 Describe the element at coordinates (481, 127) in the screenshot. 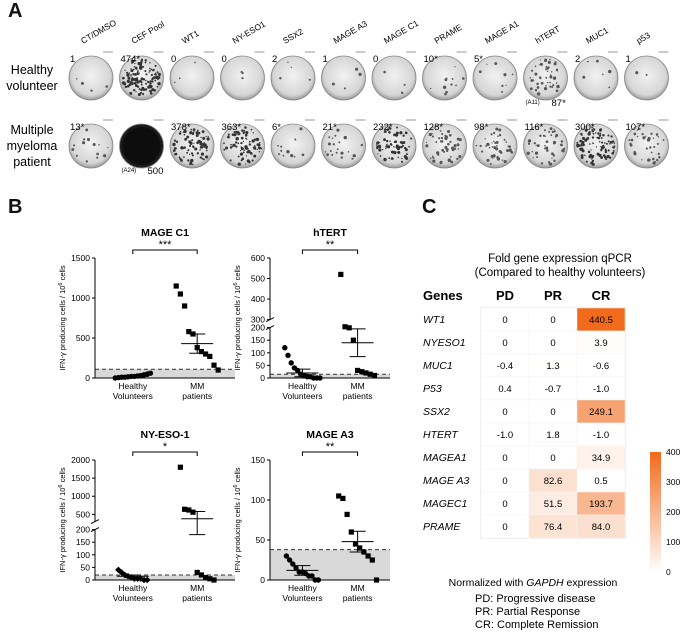

I see `spot-count: 98*` at that location.